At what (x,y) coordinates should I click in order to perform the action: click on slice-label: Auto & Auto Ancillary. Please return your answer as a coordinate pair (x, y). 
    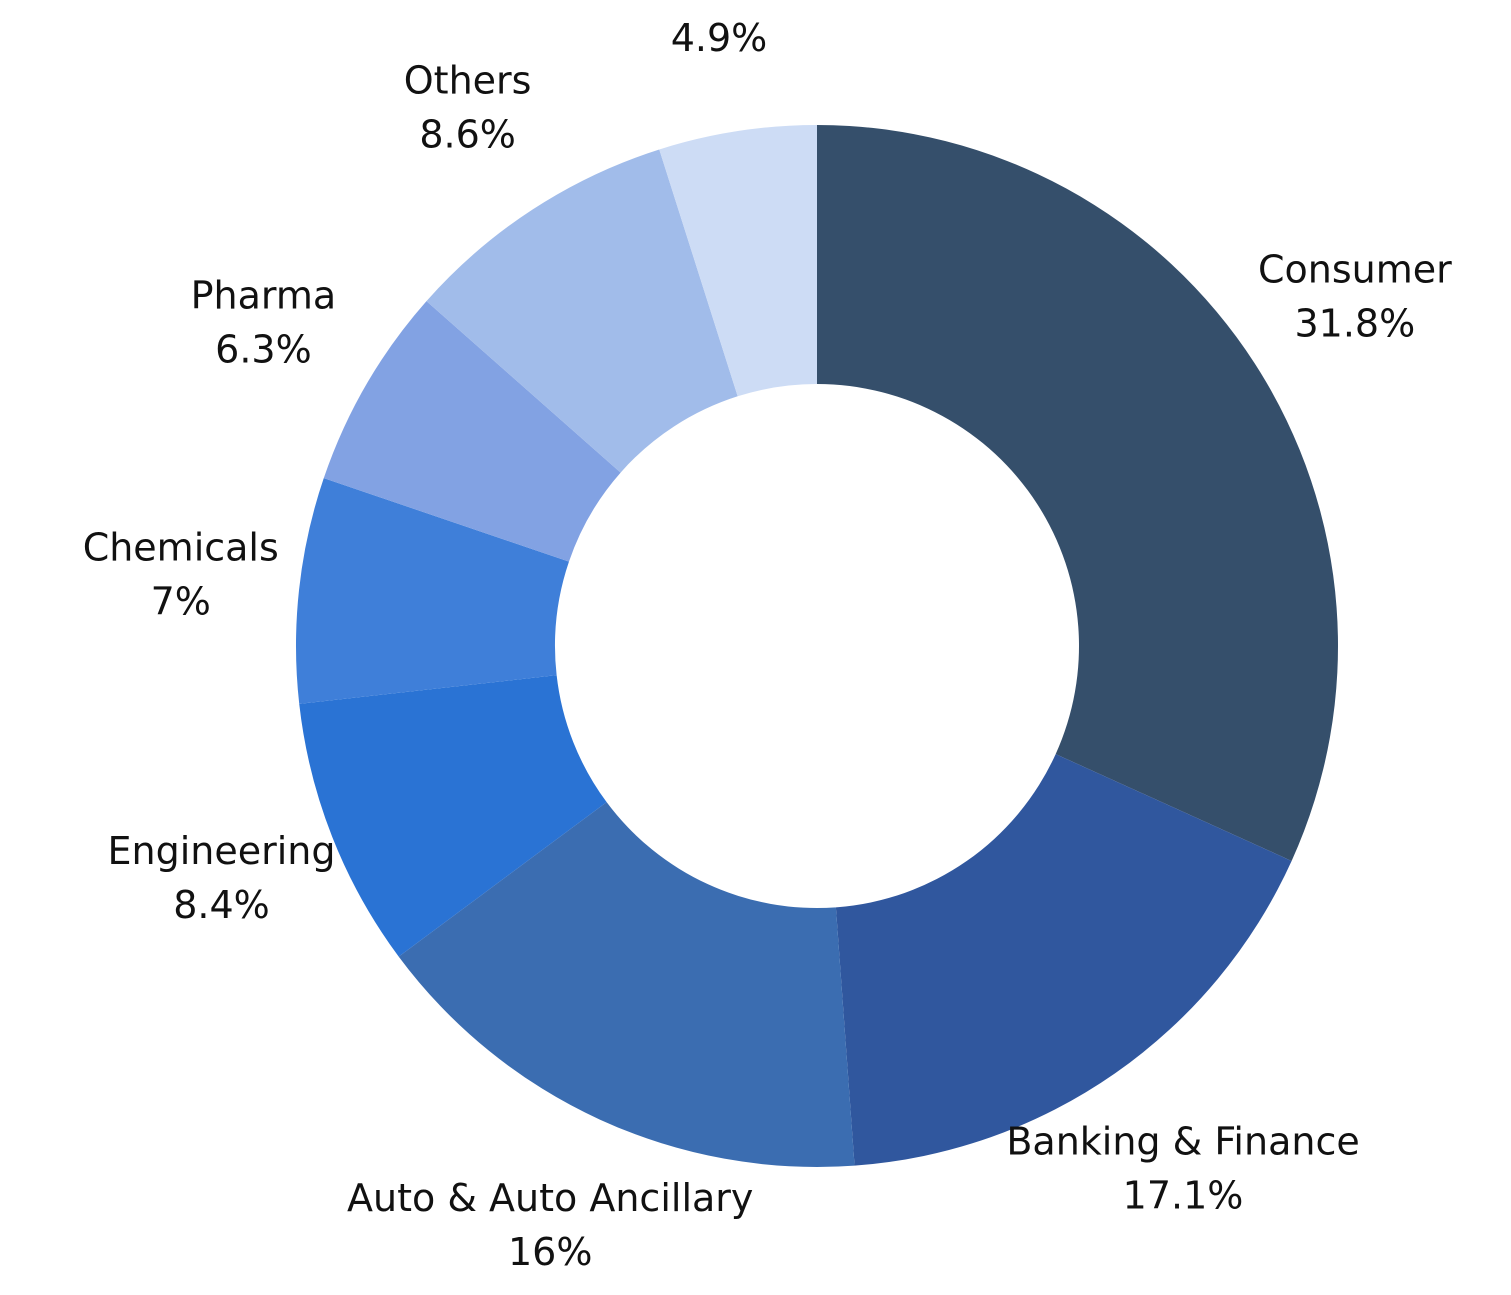
    Looking at the image, I should click on (550, 1198).